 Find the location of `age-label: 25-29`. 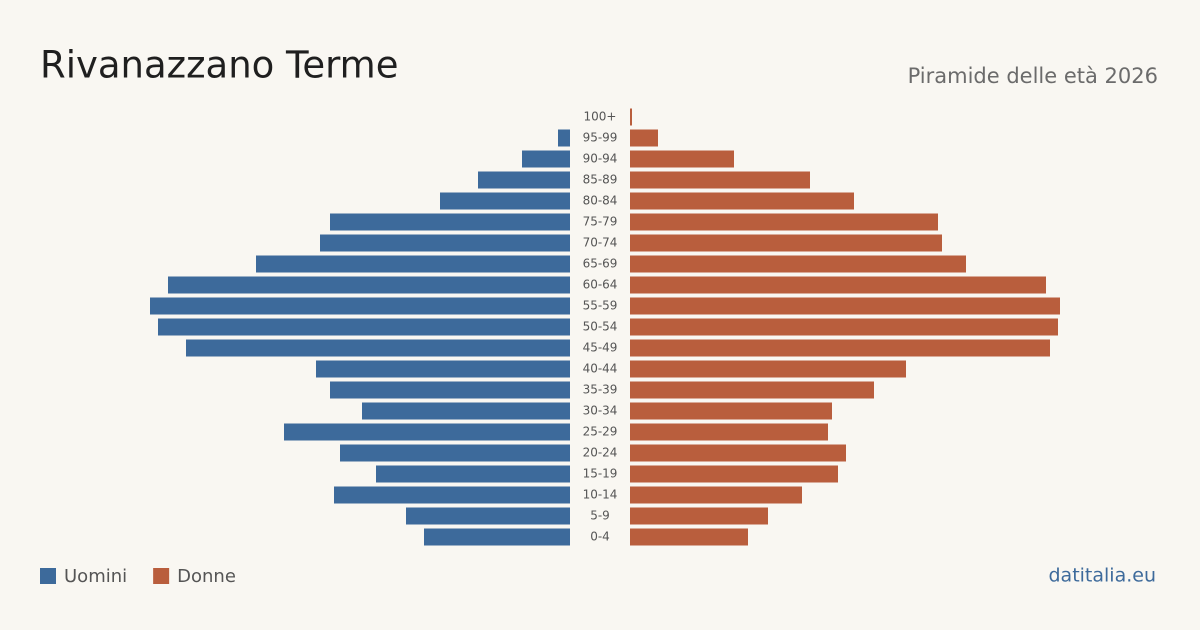

age-label: 25-29 is located at coordinates (600, 432).